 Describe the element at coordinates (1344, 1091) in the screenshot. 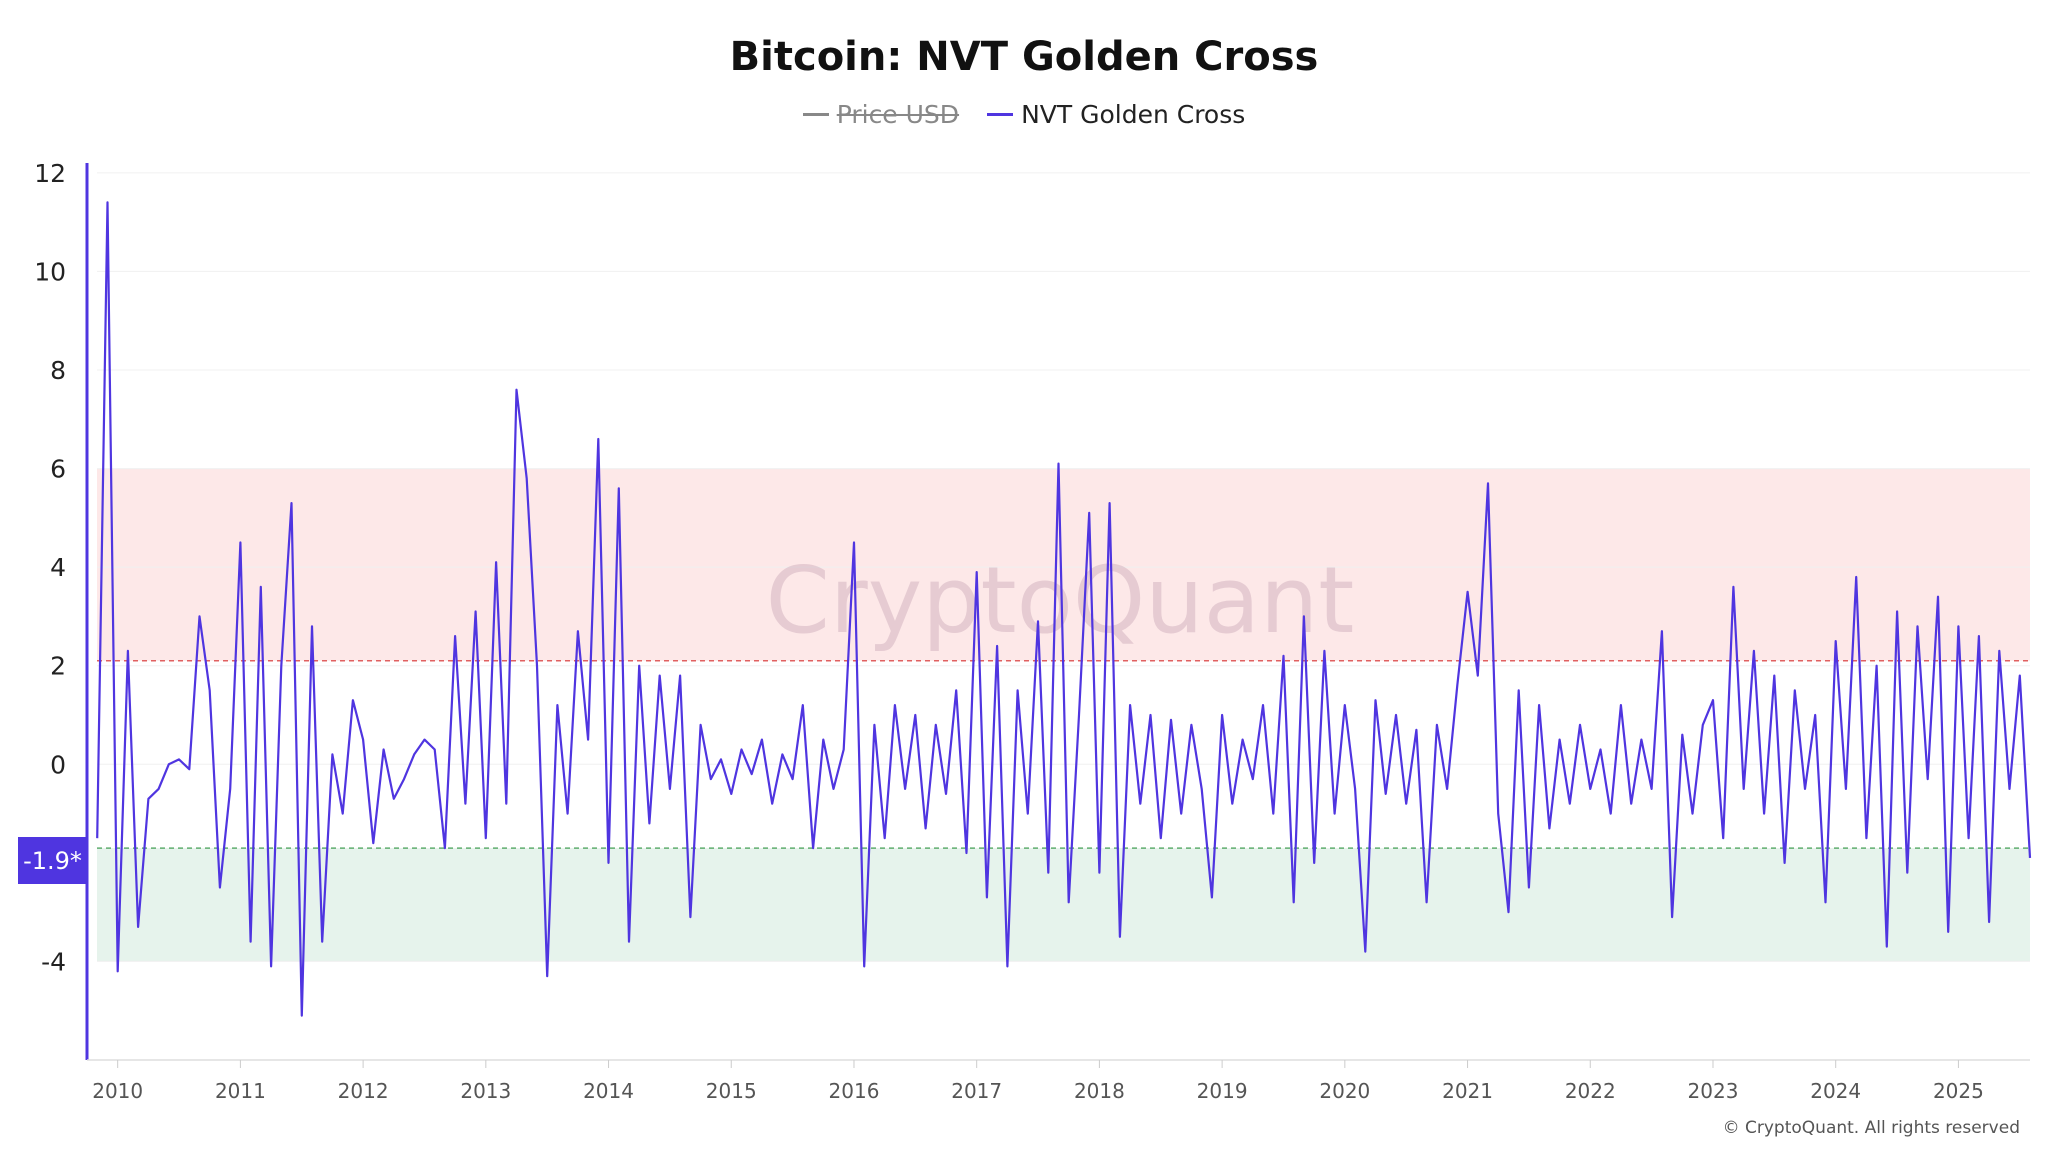

I see `x-tick-label: 2020` at that location.